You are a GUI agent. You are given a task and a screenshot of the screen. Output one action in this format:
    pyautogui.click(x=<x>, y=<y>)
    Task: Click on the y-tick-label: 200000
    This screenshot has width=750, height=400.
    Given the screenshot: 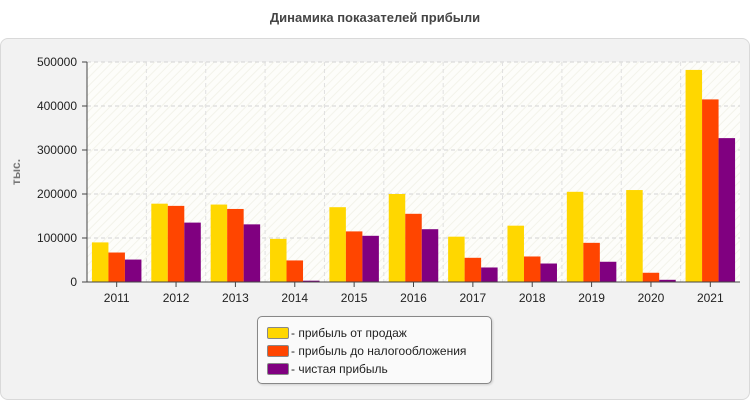 What is the action you would take?
    pyautogui.click(x=57, y=194)
    